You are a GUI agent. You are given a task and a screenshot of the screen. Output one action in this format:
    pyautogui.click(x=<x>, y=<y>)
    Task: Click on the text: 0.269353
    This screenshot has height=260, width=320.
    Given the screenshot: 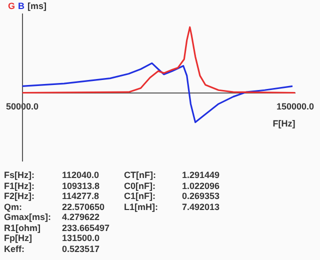 What is the action you would take?
    pyautogui.click(x=201, y=196)
    